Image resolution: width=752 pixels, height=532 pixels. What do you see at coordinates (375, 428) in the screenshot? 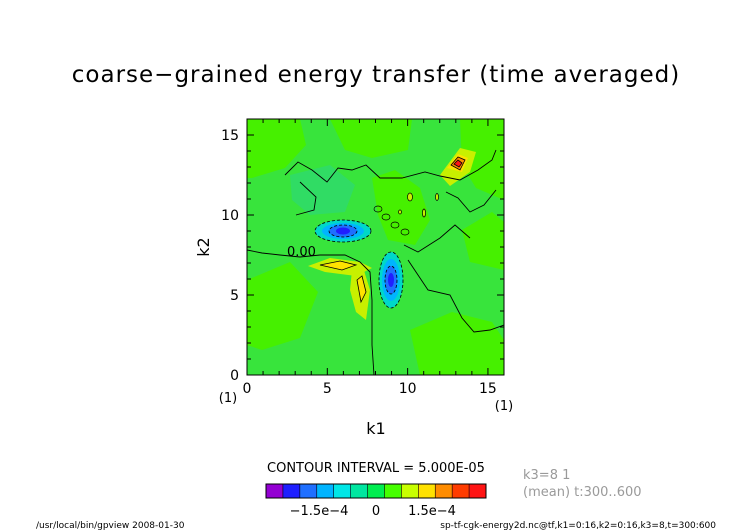
I see `x-axis-label: k1` at bounding box center [375, 428].